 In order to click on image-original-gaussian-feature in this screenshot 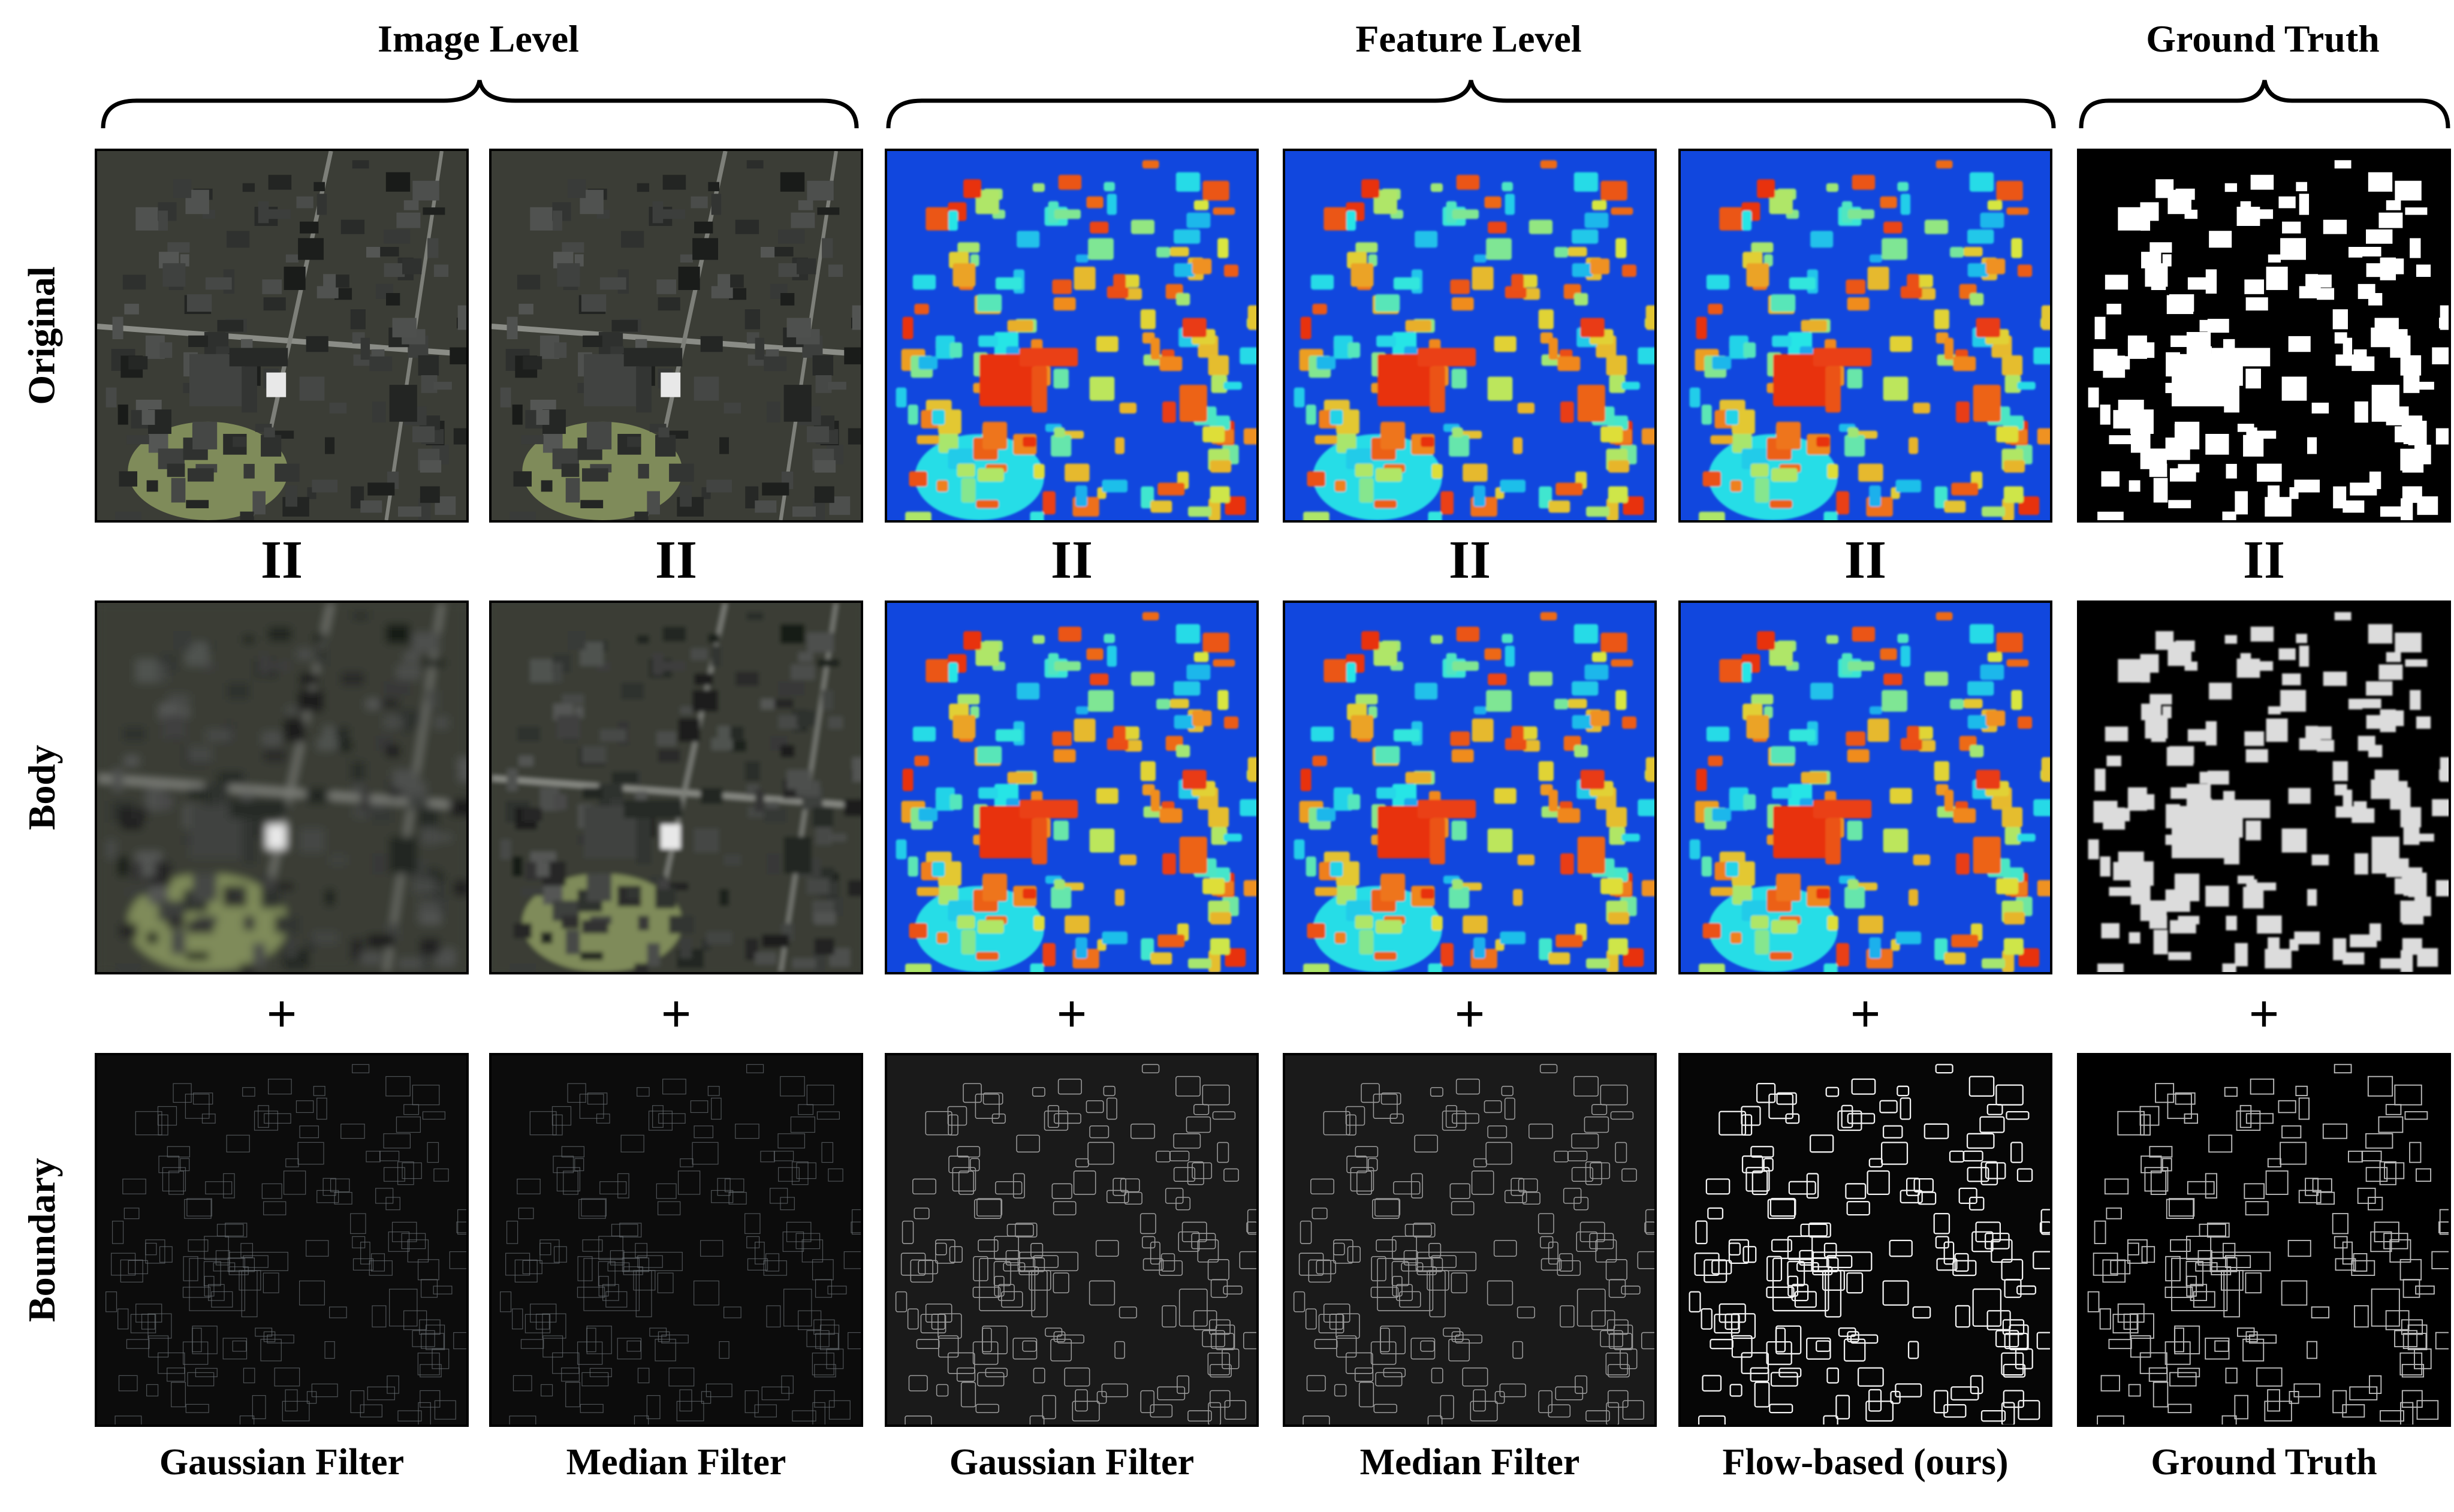, I will do `click(1071, 335)`.